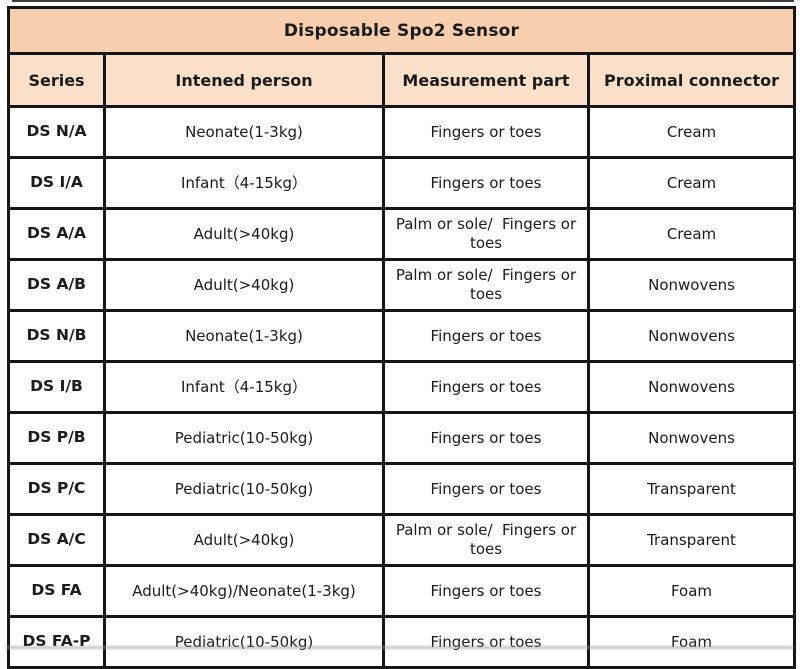  Describe the element at coordinates (56, 489) in the screenshot. I see `series-cell: DS P/C` at that location.